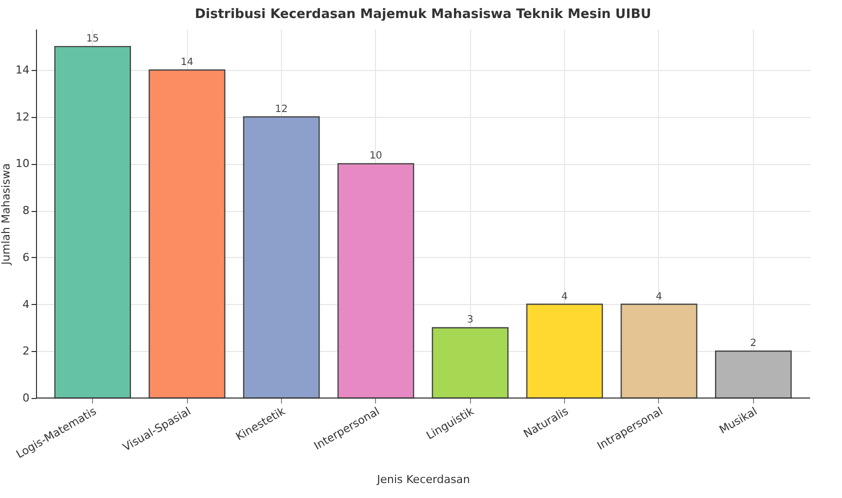 This screenshot has height=498, width=842. Describe the element at coordinates (23, 163) in the screenshot. I see `y-tick-label: 10` at that location.